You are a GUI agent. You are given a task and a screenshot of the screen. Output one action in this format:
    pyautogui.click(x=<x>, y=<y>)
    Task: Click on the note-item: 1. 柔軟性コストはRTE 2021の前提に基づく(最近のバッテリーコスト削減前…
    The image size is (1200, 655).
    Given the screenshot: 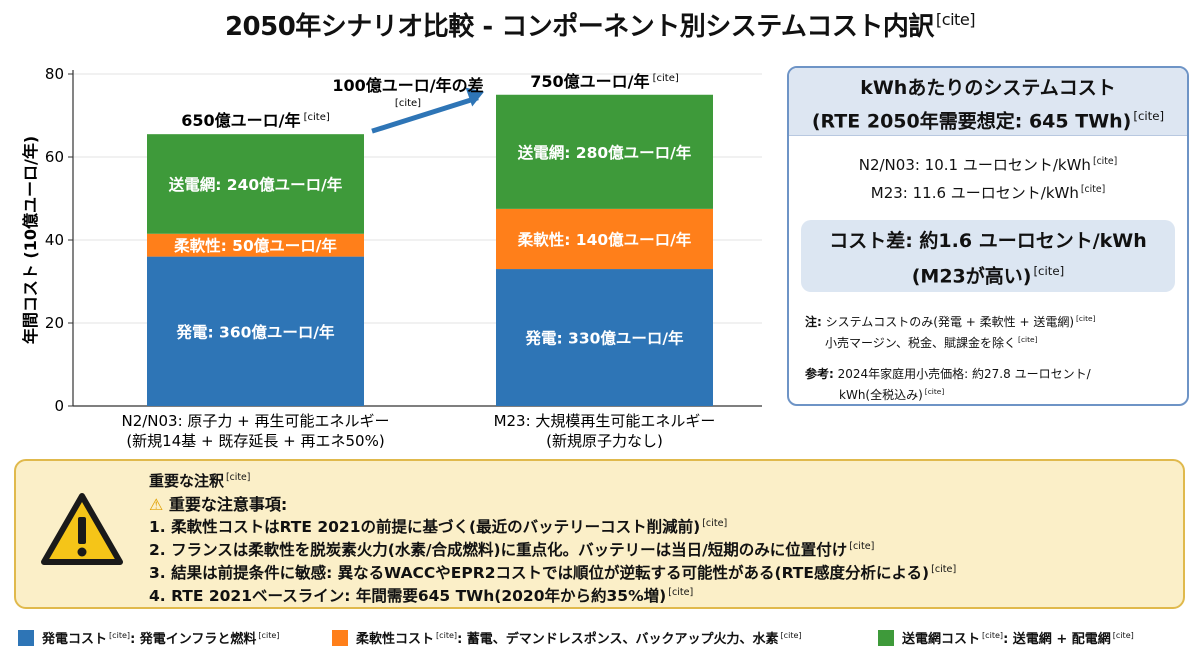 What is the action you would take?
    pyautogui.click(x=438, y=526)
    